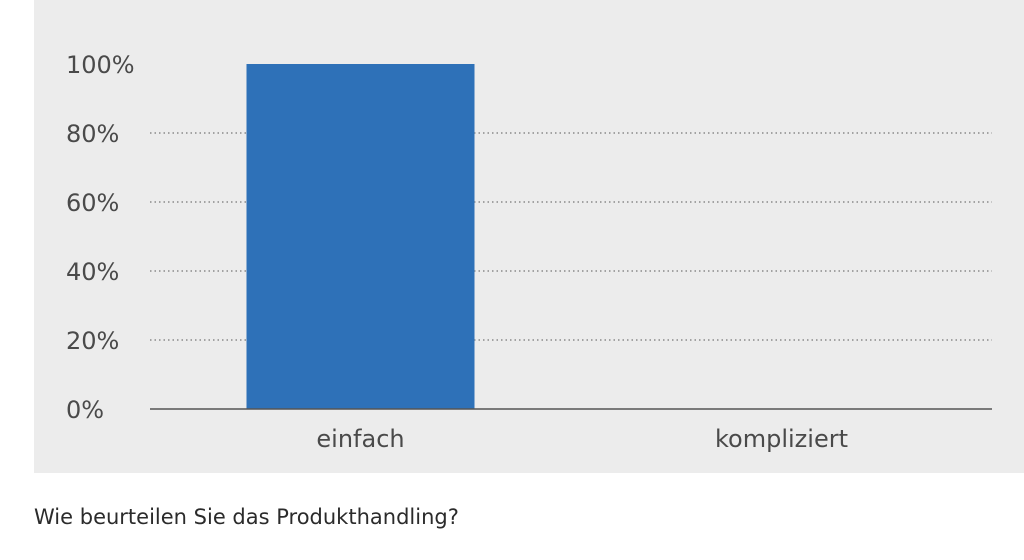  Describe the element at coordinates (92, 203) in the screenshot. I see `y-tick-label: 60%` at that location.